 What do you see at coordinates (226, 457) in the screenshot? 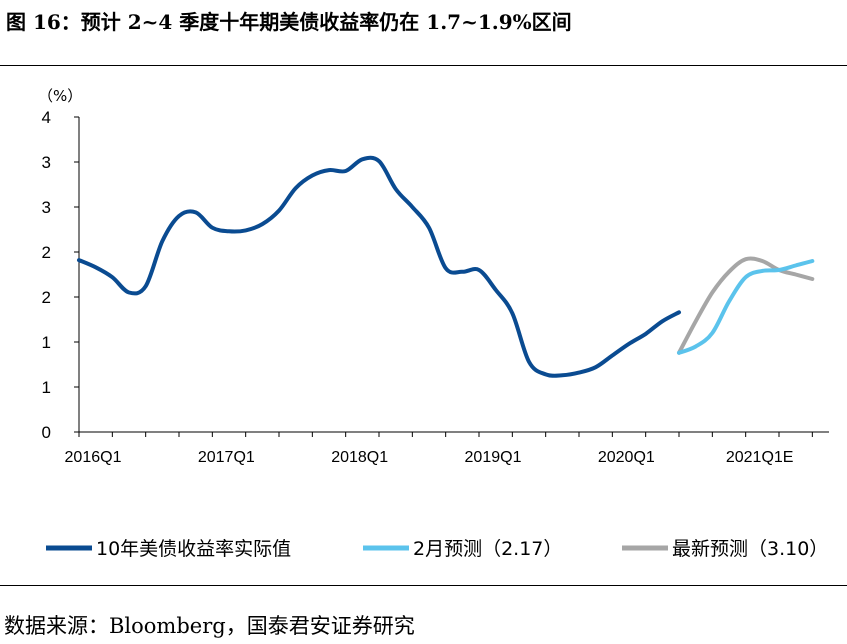
I see `x-tick-label: 2017Q1` at bounding box center [226, 457].